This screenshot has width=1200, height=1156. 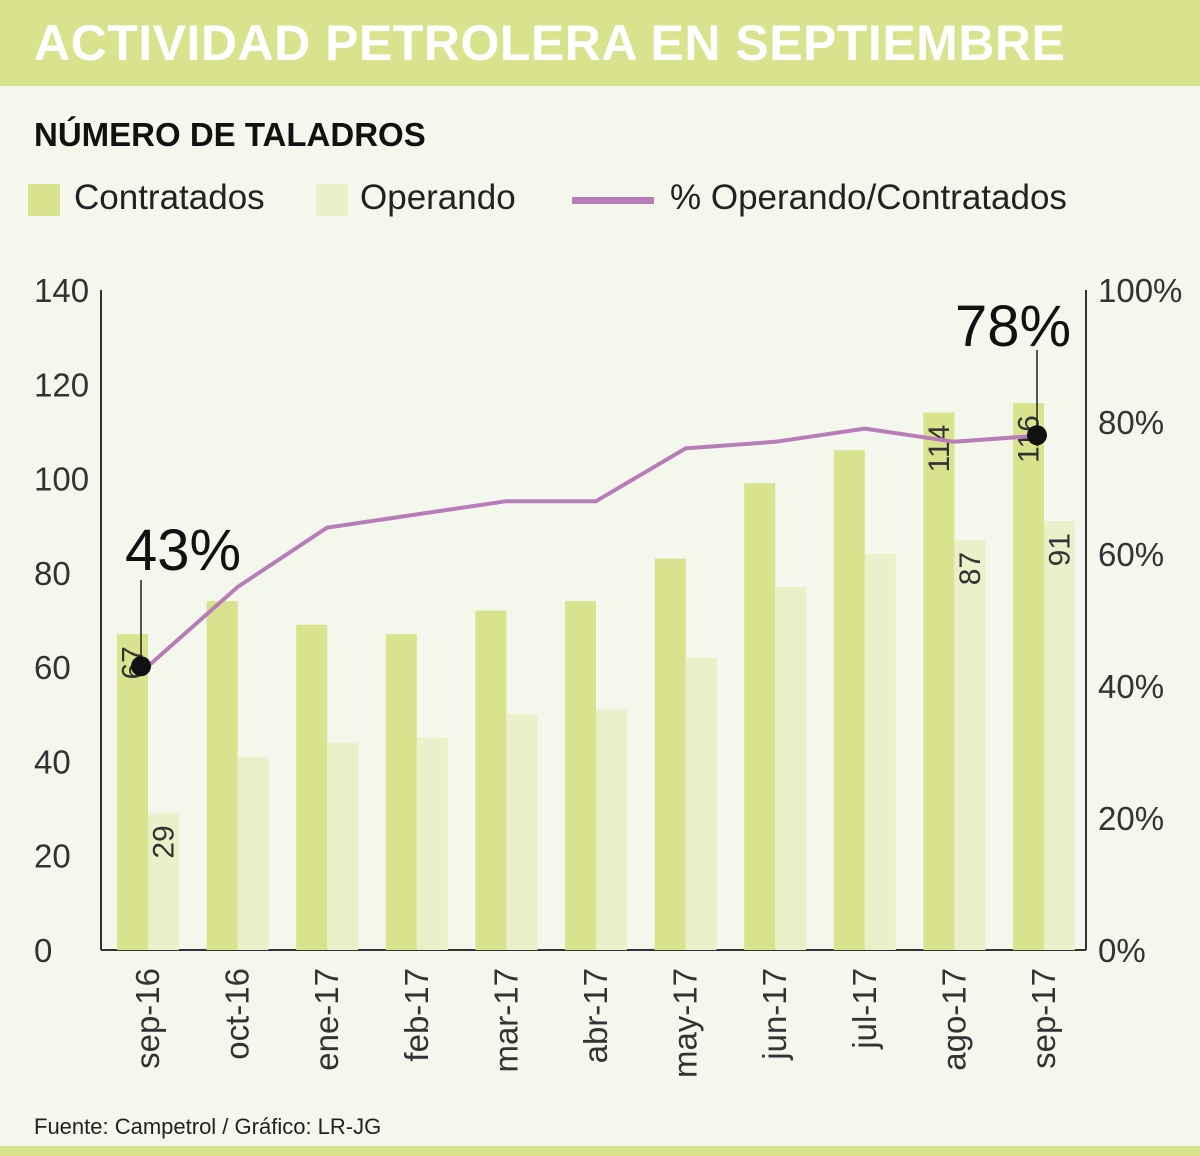 I want to click on y2-tick-label: 0%, so click(x=1122, y=950).